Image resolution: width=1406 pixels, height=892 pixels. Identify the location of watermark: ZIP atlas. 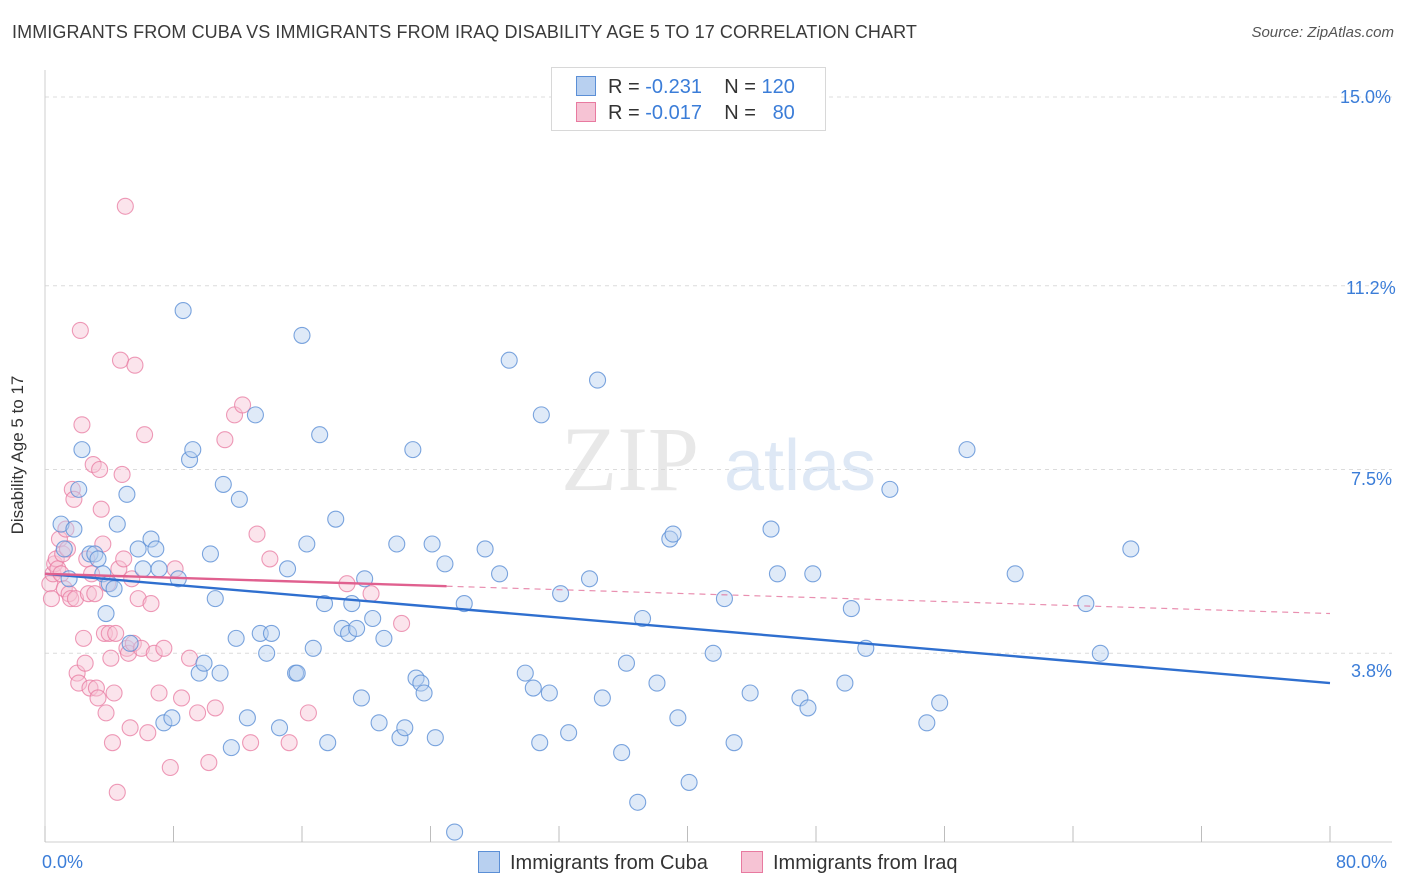
(718, 459).